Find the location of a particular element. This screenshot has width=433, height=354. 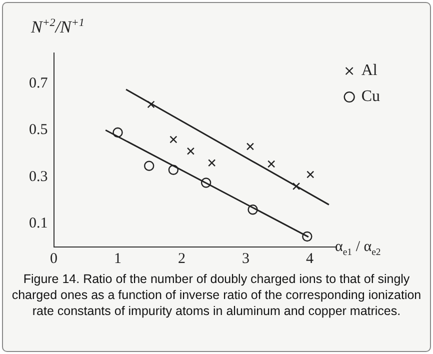

x-tick-label: 4 is located at coordinates (310, 258).